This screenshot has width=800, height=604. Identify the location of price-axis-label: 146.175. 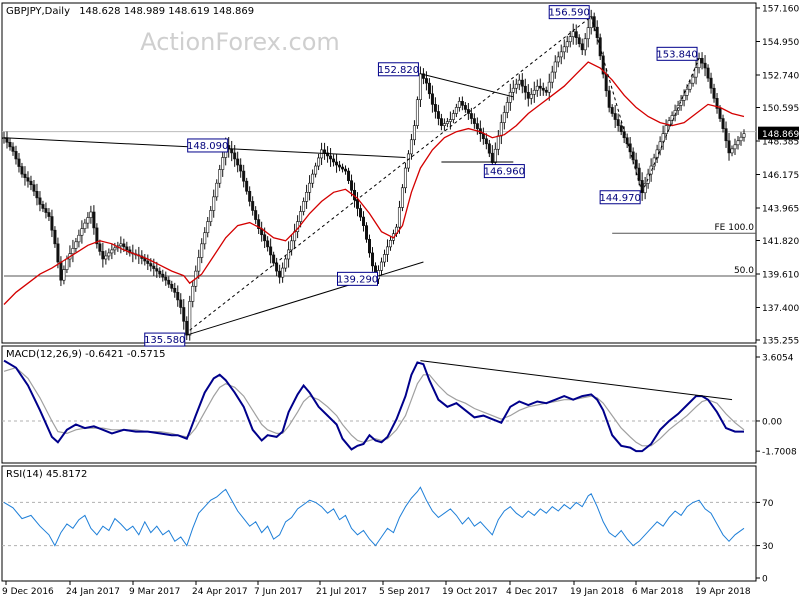
(780, 176).